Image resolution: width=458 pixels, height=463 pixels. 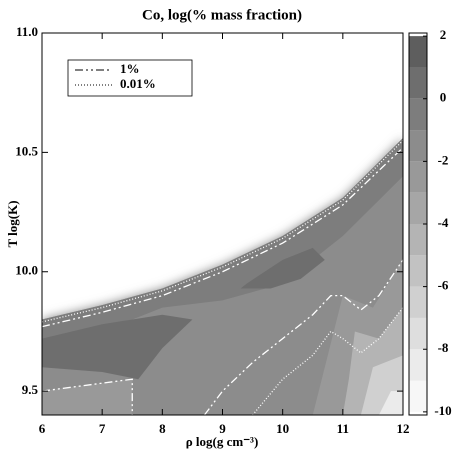 I want to click on y-tick-label: 11.0, so click(x=27, y=31).